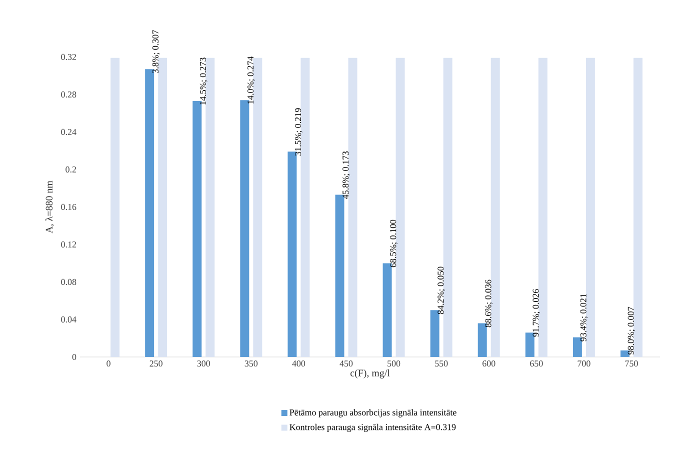 Image resolution: width=697 pixels, height=457 pixels. I want to click on x-tick-label: 250, so click(156, 363).